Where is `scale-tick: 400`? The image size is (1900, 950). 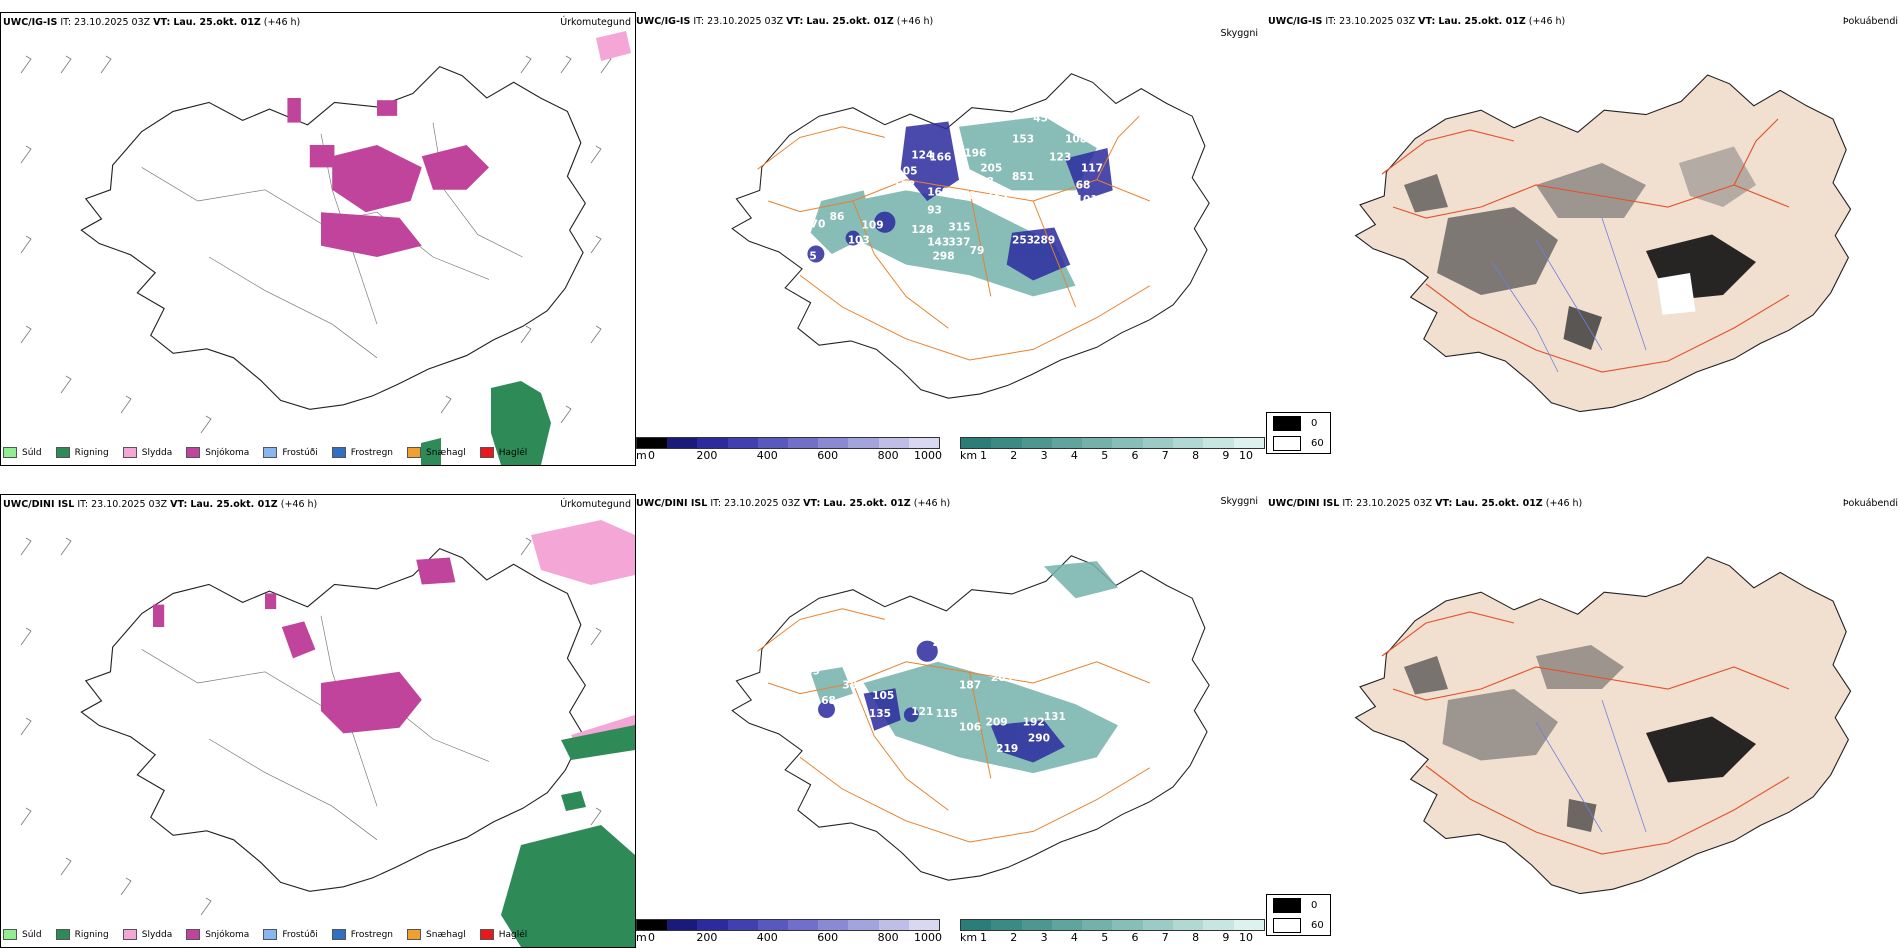
scale-tick: 400 is located at coordinates (767, 455).